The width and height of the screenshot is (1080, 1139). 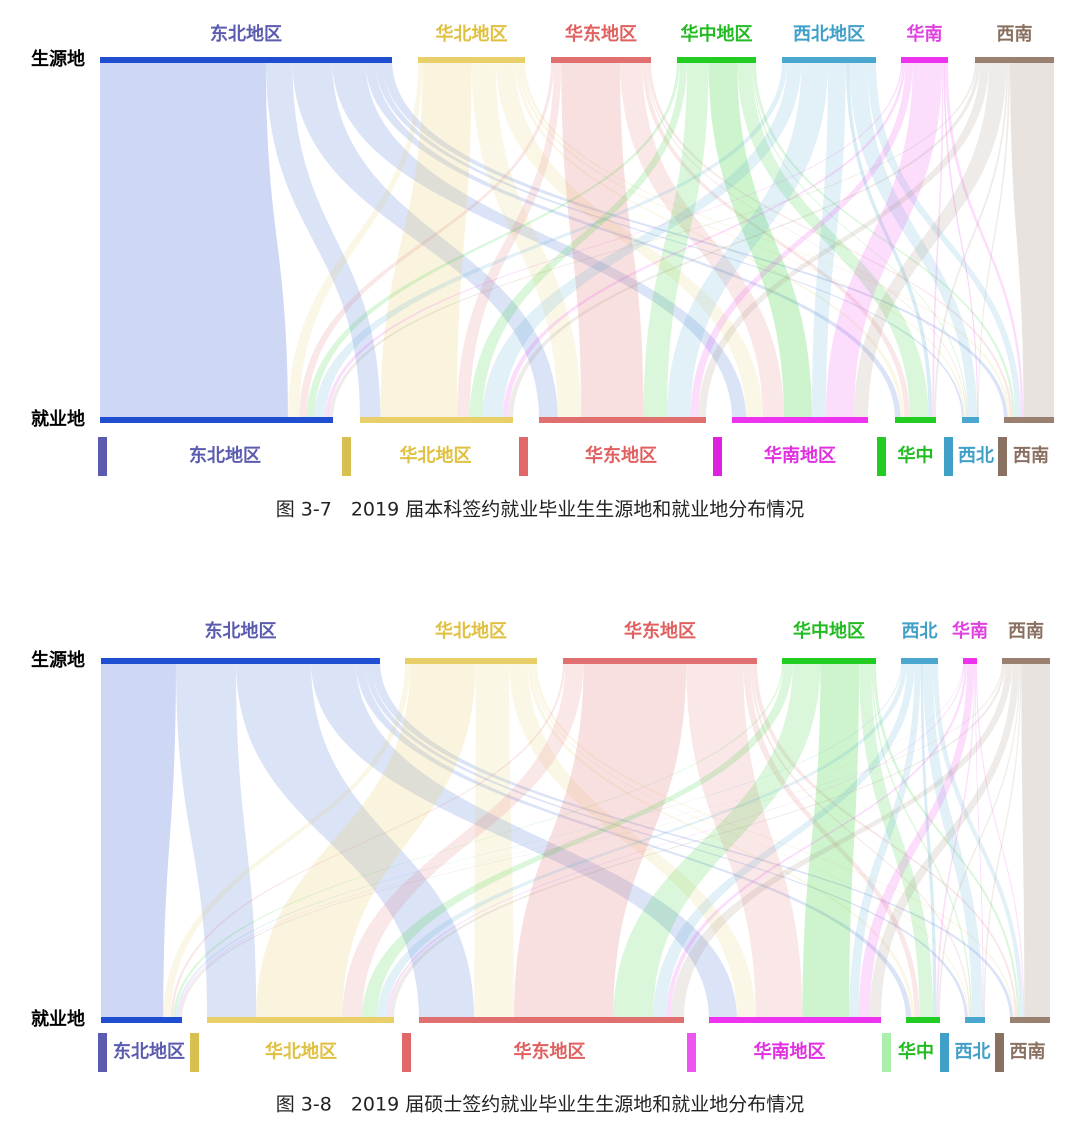 What do you see at coordinates (970, 631) in the screenshot?
I see `source-label: 华南` at bounding box center [970, 631].